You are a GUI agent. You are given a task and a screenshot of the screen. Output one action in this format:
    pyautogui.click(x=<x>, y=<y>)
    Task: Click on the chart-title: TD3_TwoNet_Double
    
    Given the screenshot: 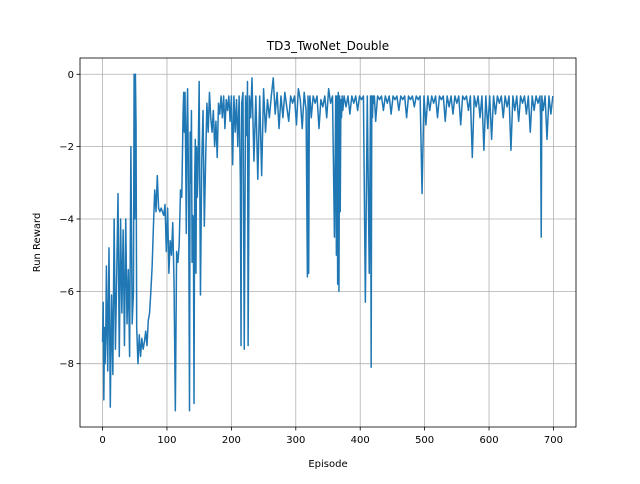 What is the action you would take?
    pyautogui.click(x=327, y=46)
    